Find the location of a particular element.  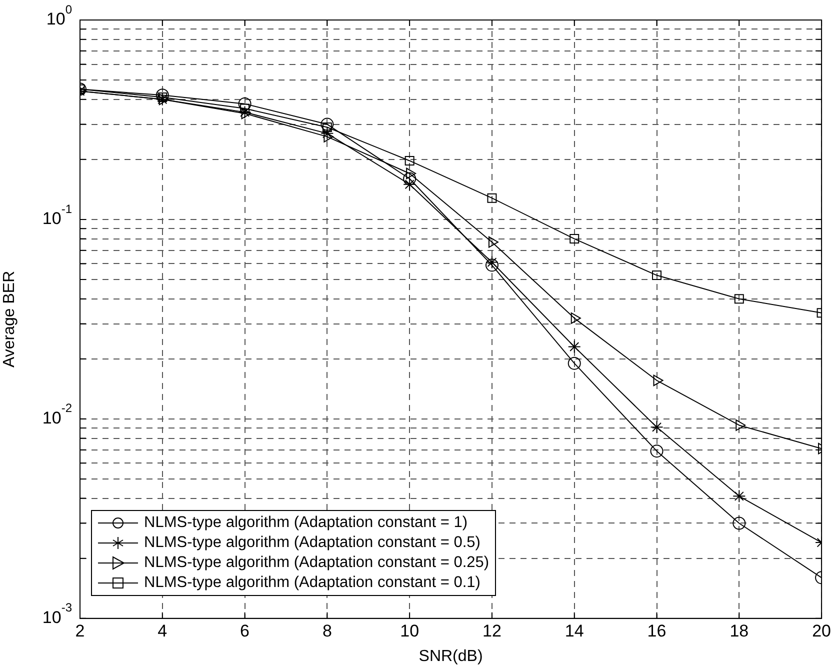

x-tick-label: 8 is located at coordinates (327, 630).